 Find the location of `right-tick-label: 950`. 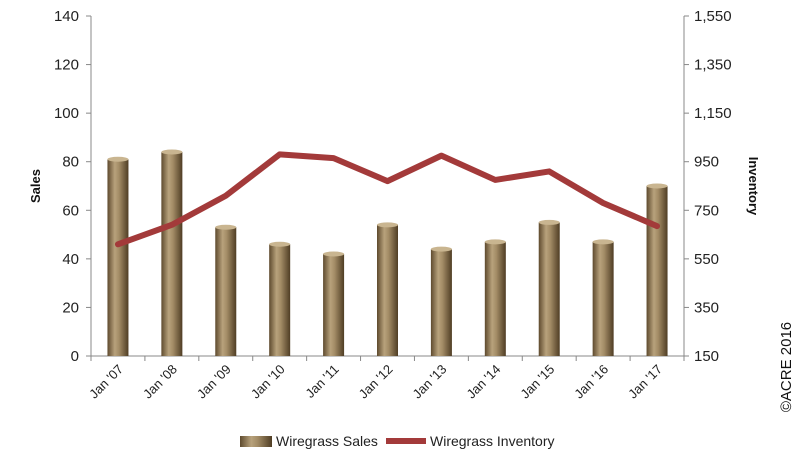

right-tick-label: 950 is located at coordinates (706, 162).